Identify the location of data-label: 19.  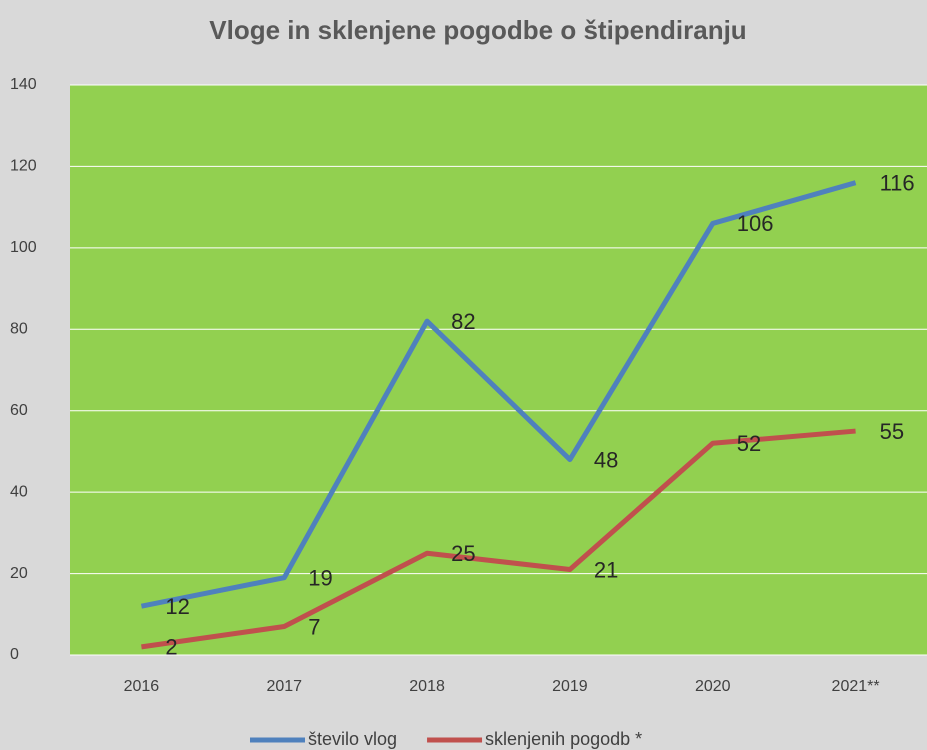
(320, 577).